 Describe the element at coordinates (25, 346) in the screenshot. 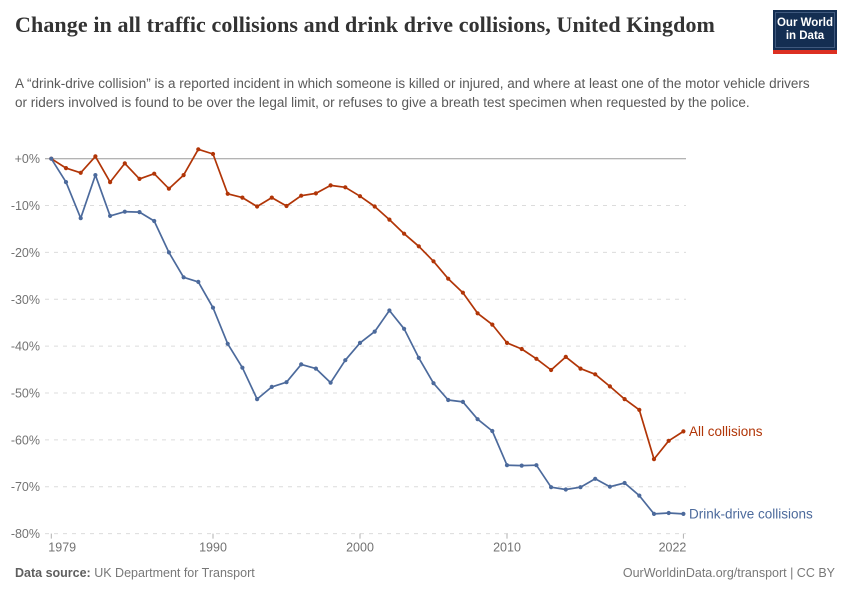

I see `y-axis-labels: +0% -10% -20% -30% -40% -50% -60% -70% -80%` at that location.